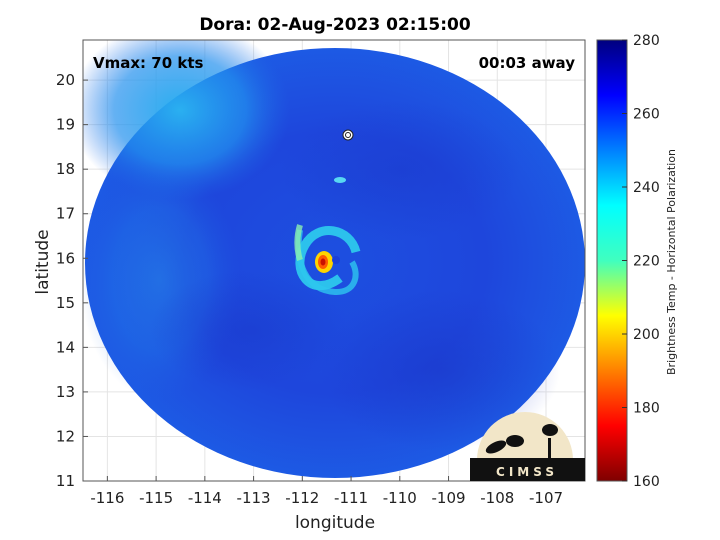 The image size is (720, 540). I want to click on swath-cold-region-se, so click(440, 370).